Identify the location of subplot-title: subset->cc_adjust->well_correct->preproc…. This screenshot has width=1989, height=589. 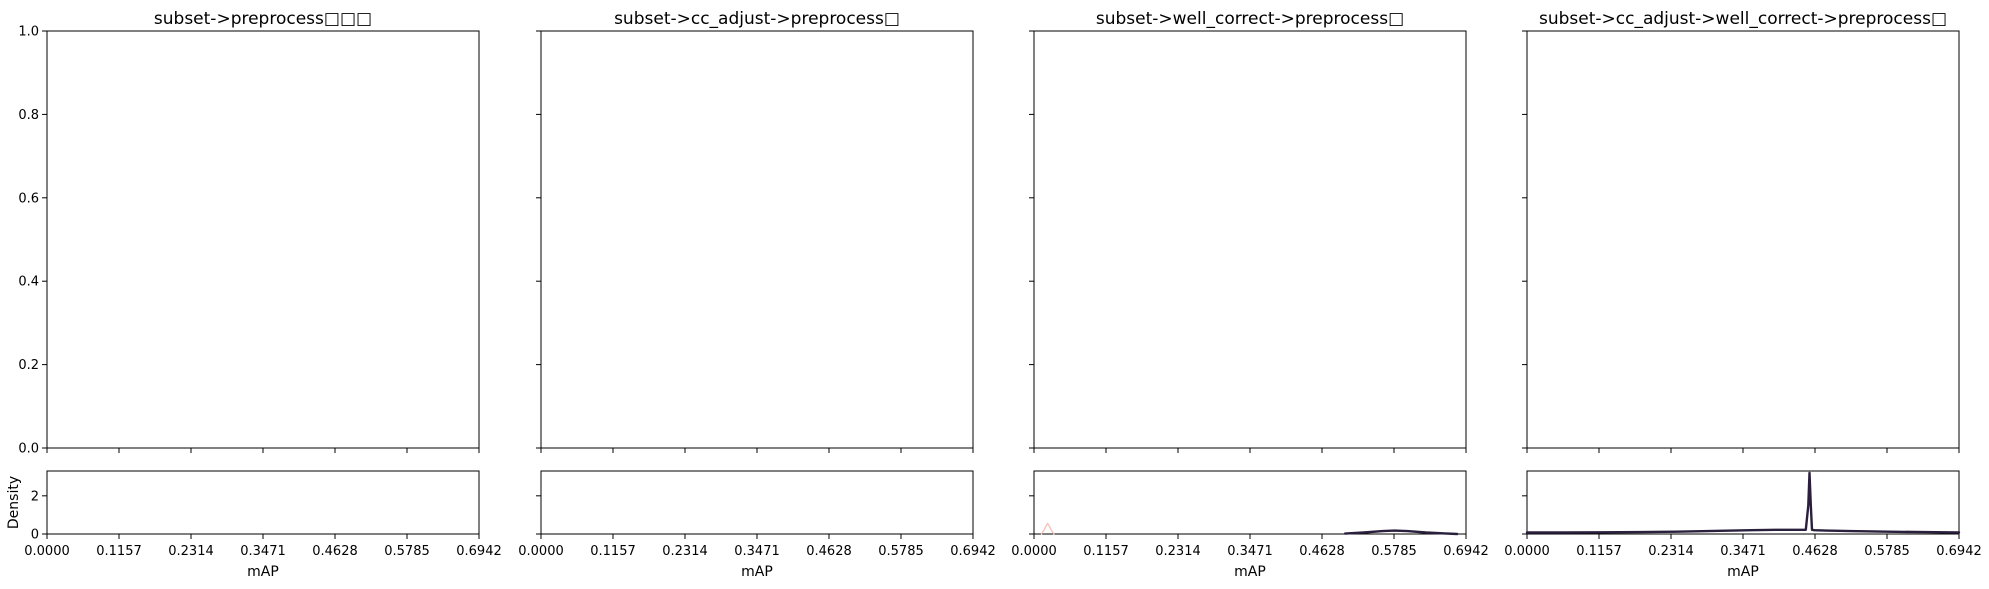
(1743, 19).